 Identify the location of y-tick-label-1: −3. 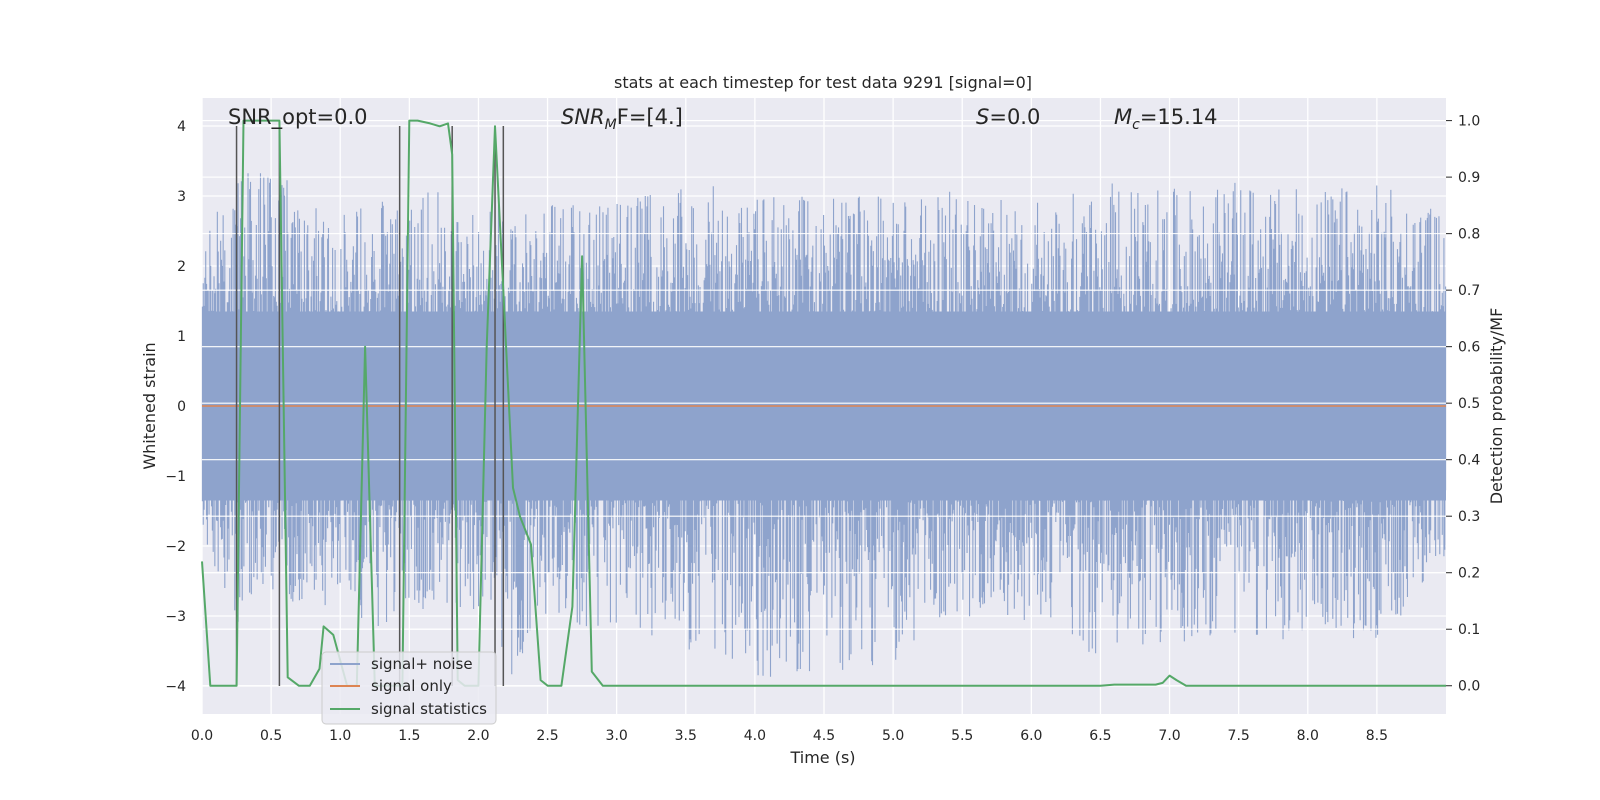
(175, 617).